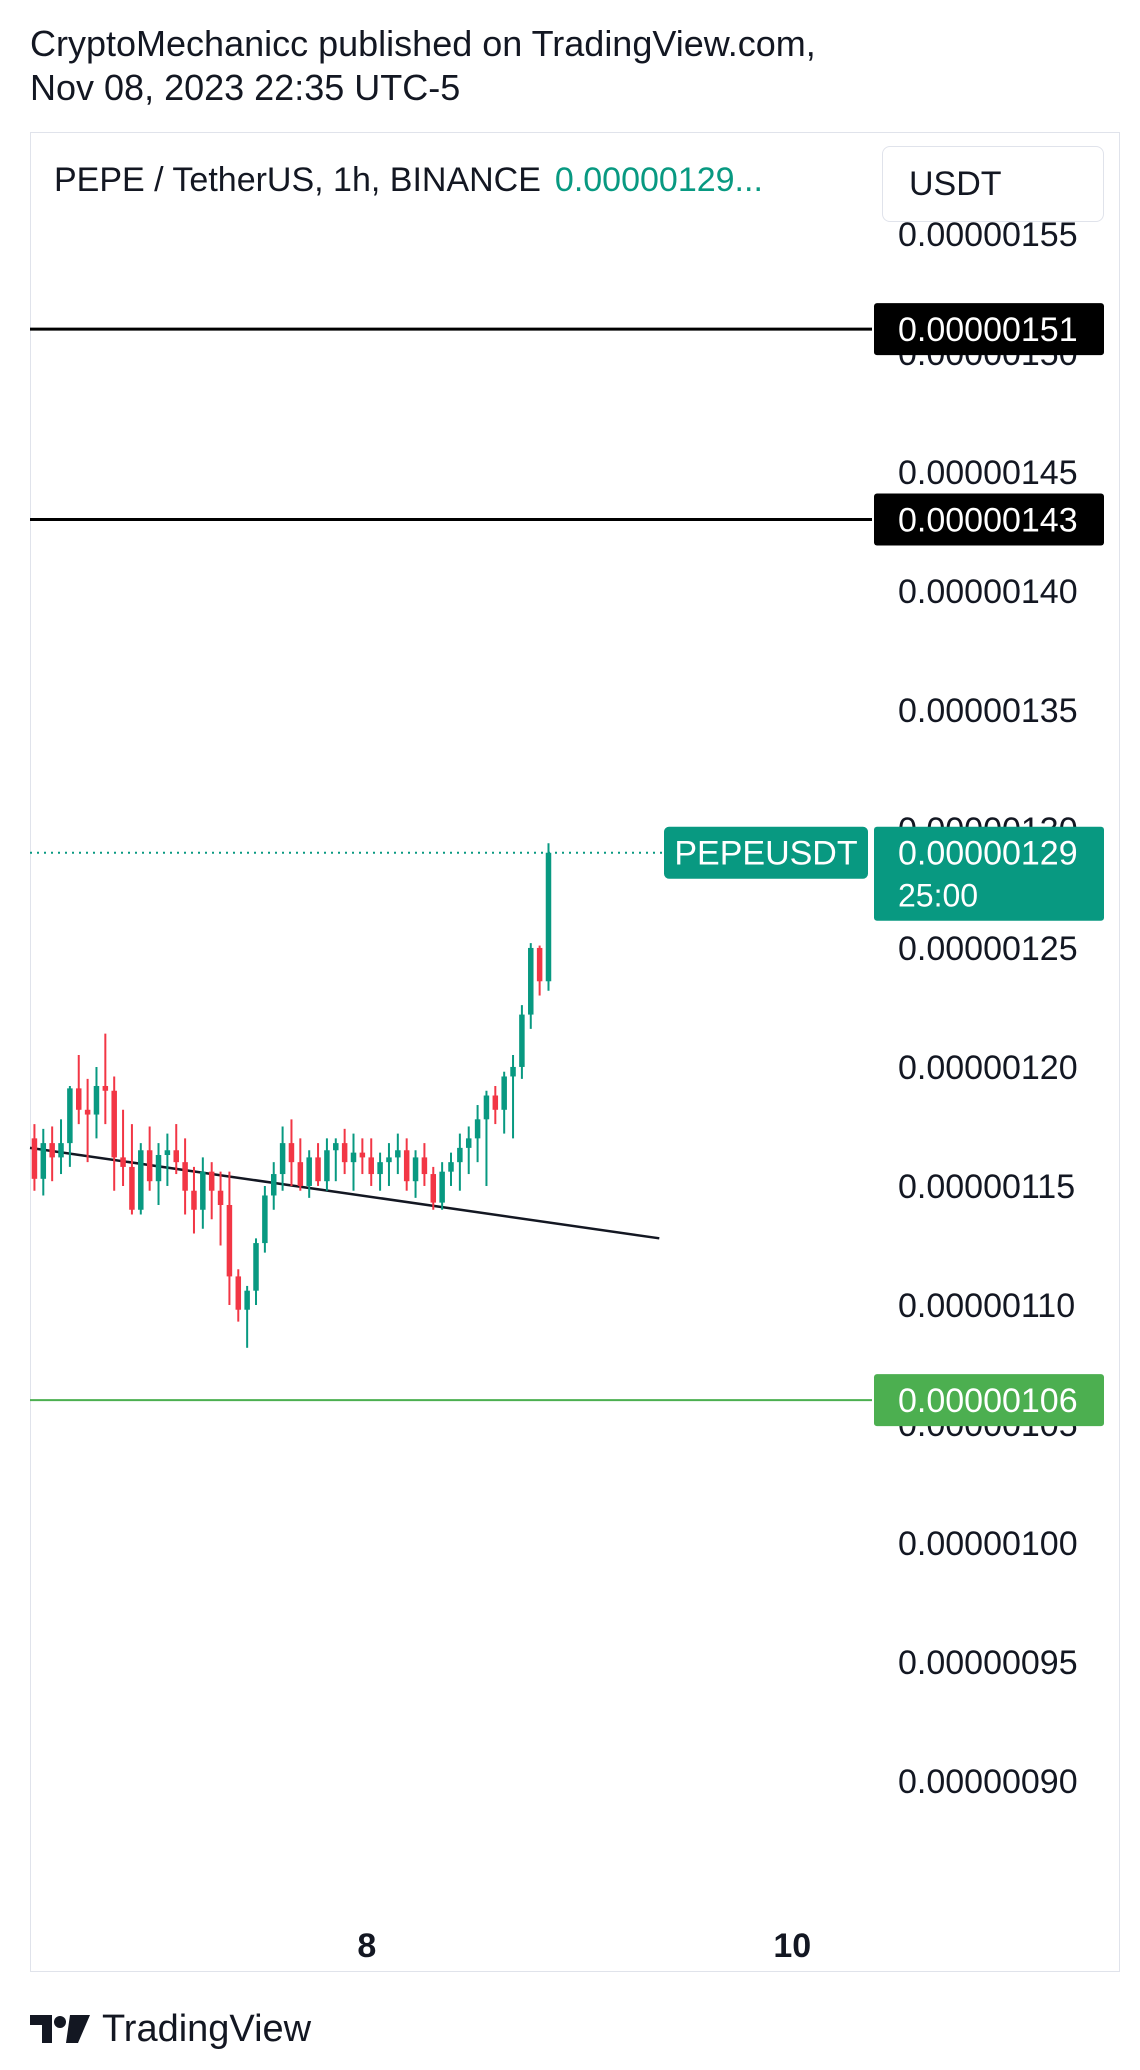 The image size is (1140, 2070). Describe the element at coordinates (988, 473) in the screenshot. I see `price-axis-label: 0.00000145` at that location.